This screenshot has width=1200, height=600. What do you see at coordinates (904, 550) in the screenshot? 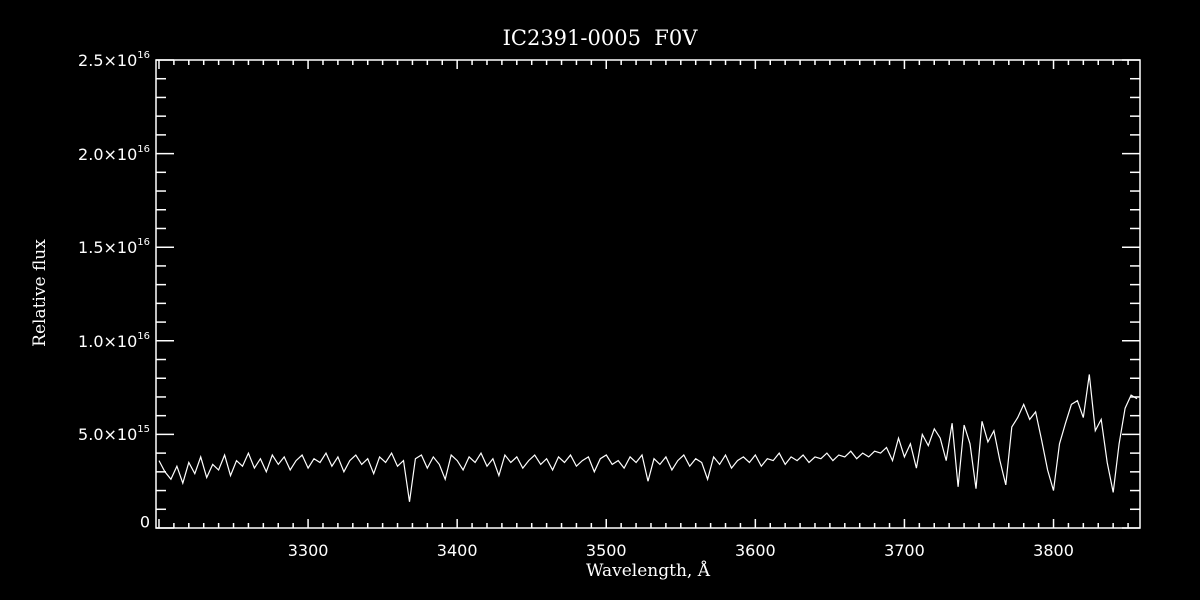
I see `x-tick-label: 3700` at bounding box center [904, 550].